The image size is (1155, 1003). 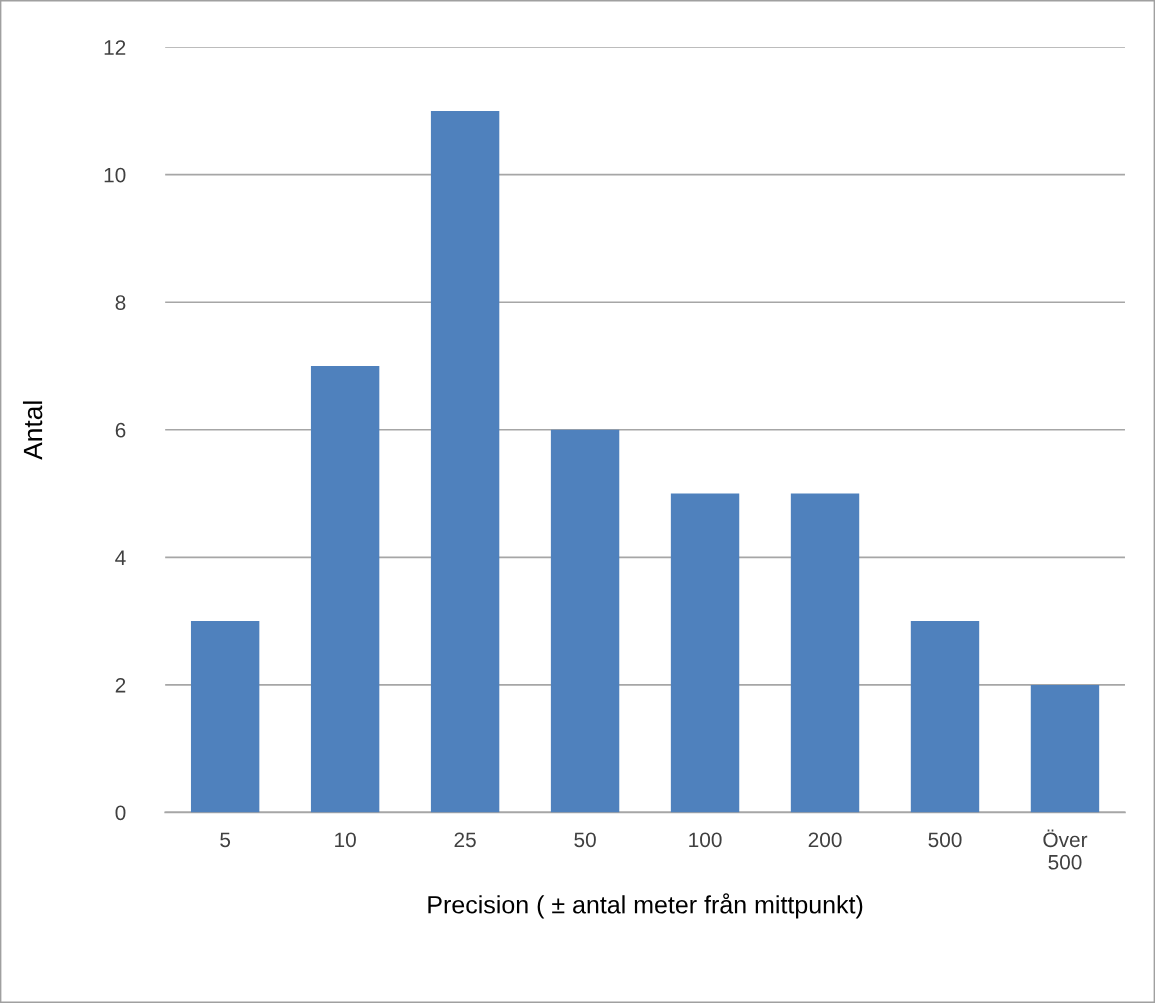 What do you see at coordinates (945, 840) in the screenshot?
I see `x-tick-label: 500` at bounding box center [945, 840].